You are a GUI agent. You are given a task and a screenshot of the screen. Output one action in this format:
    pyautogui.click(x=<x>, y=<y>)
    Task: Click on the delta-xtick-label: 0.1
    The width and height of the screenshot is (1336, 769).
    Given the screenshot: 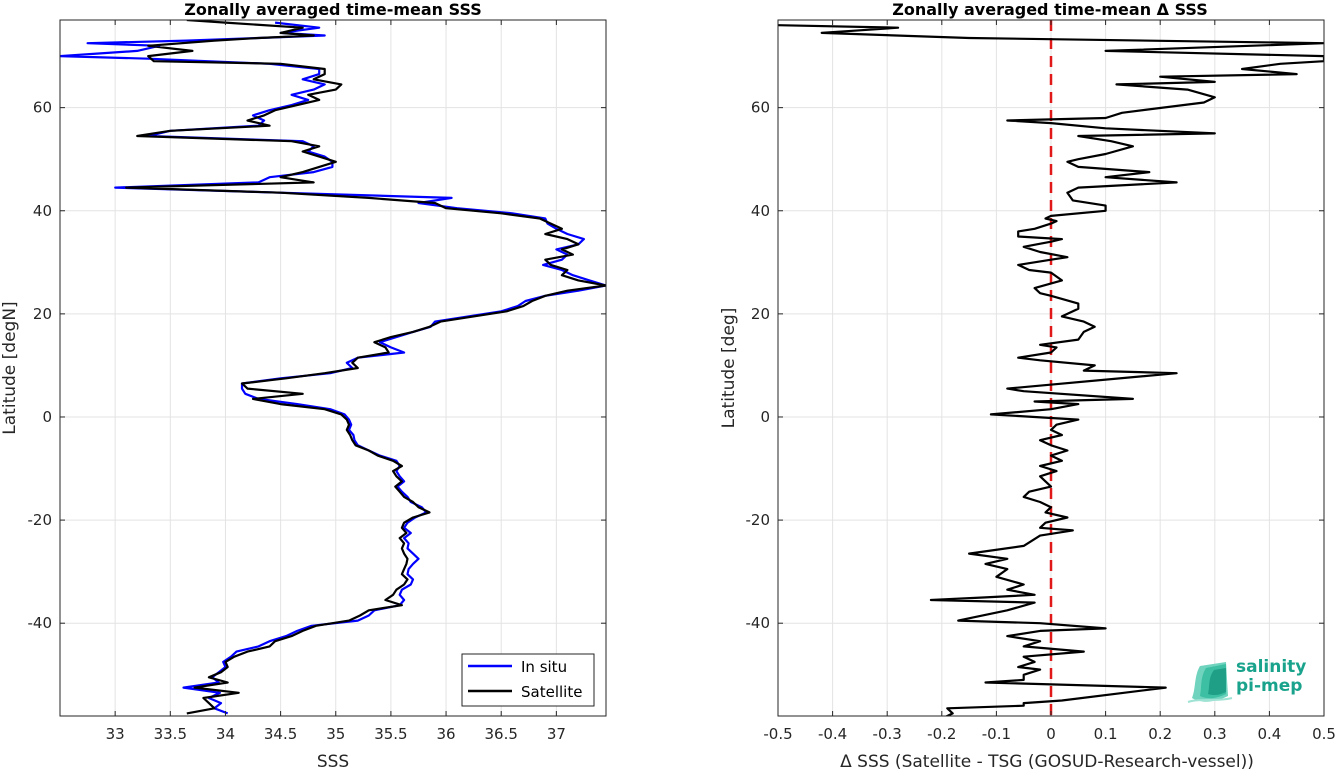 What is the action you would take?
    pyautogui.click(x=1106, y=734)
    